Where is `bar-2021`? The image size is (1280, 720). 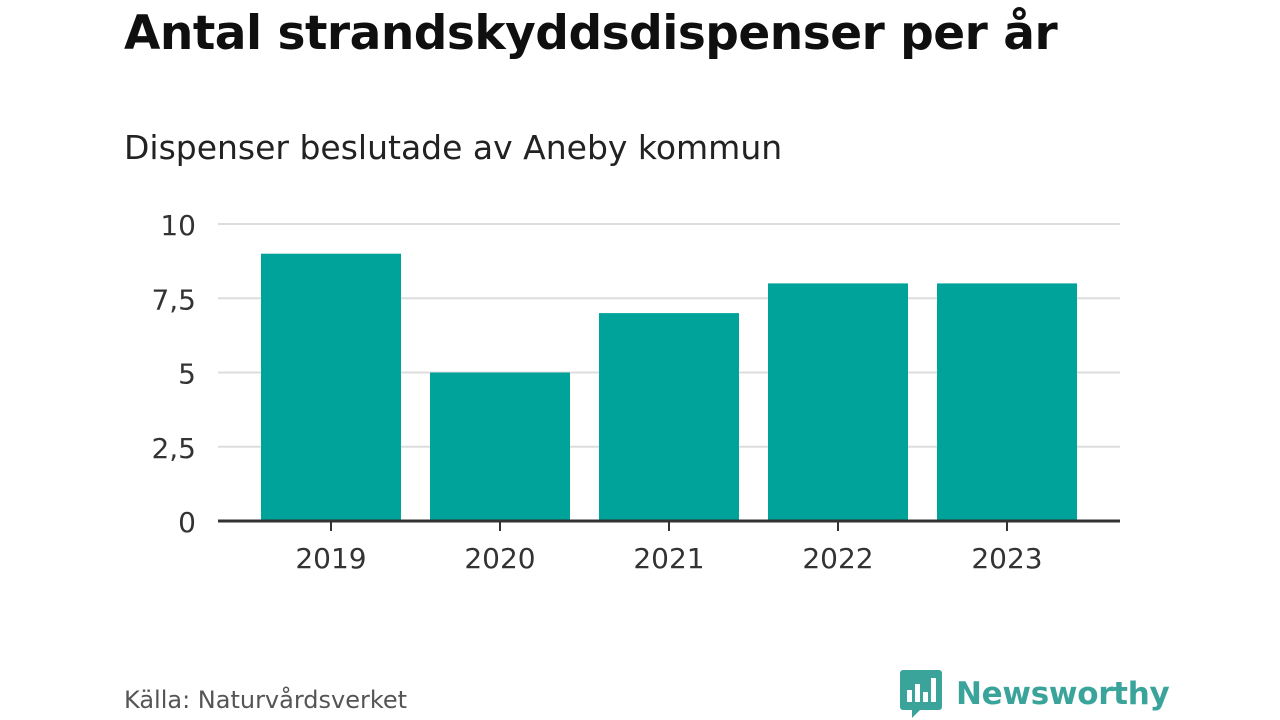
bar-2021 is located at coordinates (669, 417).